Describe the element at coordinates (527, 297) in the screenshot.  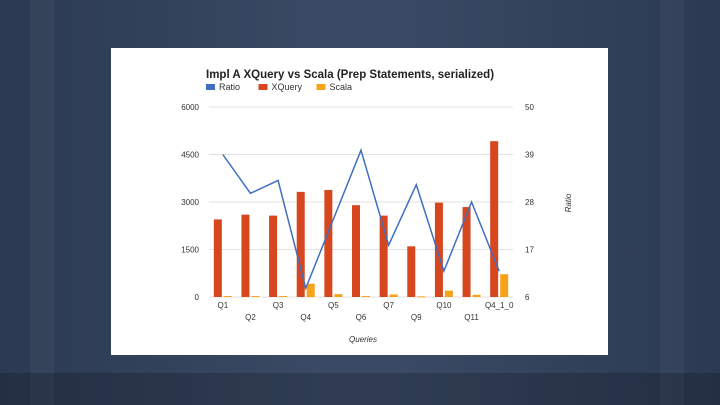
I see `y2-tick-label: 6` at that location.